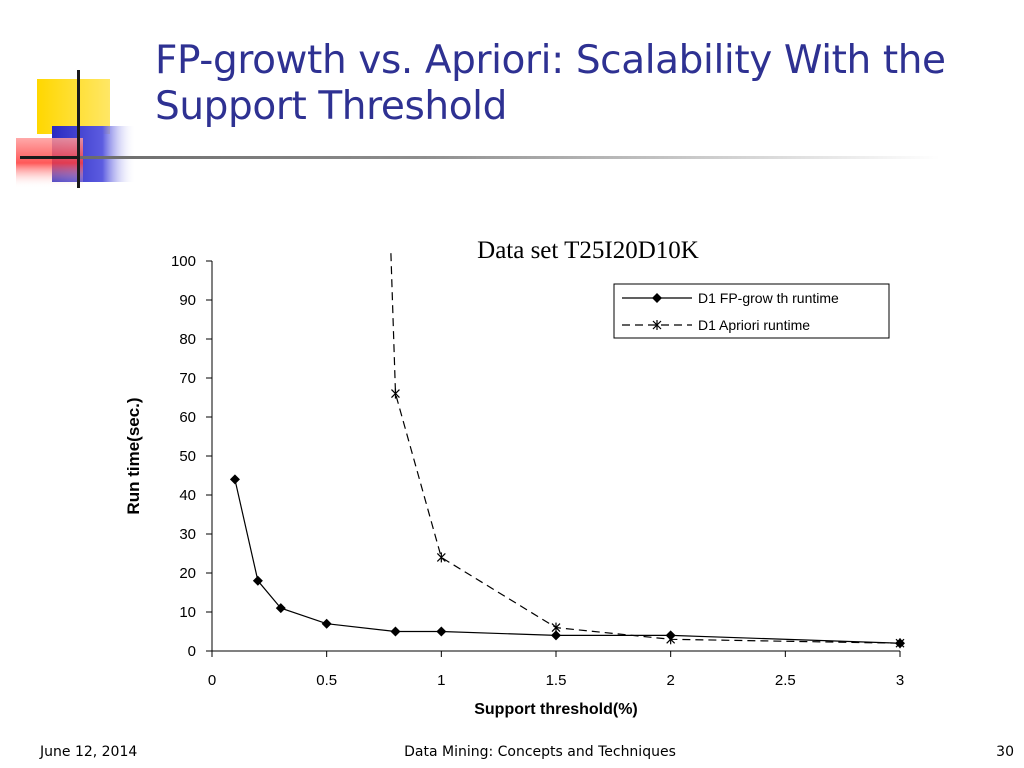 This screenshot has height=768, width=1024. I want to click on legend-marker-fp-growth, so click(657, 298).